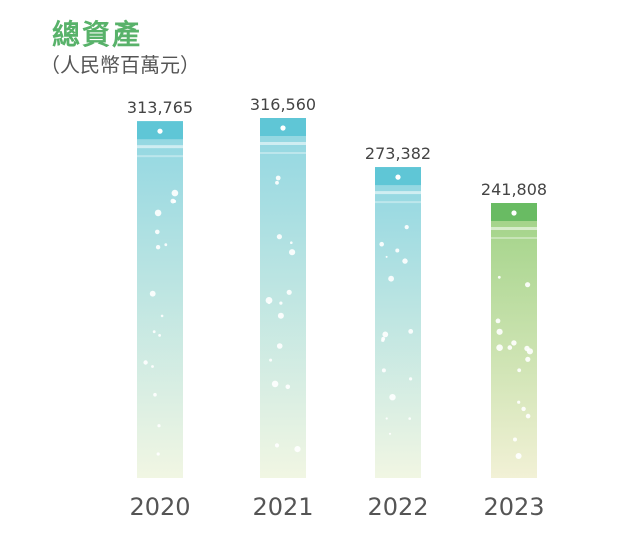 The image size is (640, 540). Describe the element at coordinates (514, 238) in the screenshot. I see `bar-shine-lower-2023` at that location.